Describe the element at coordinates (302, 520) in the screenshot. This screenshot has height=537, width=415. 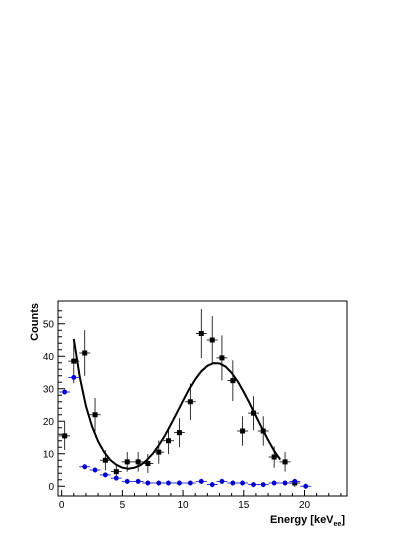
I see `x-axis-title-main: Energy [keV` at that location.